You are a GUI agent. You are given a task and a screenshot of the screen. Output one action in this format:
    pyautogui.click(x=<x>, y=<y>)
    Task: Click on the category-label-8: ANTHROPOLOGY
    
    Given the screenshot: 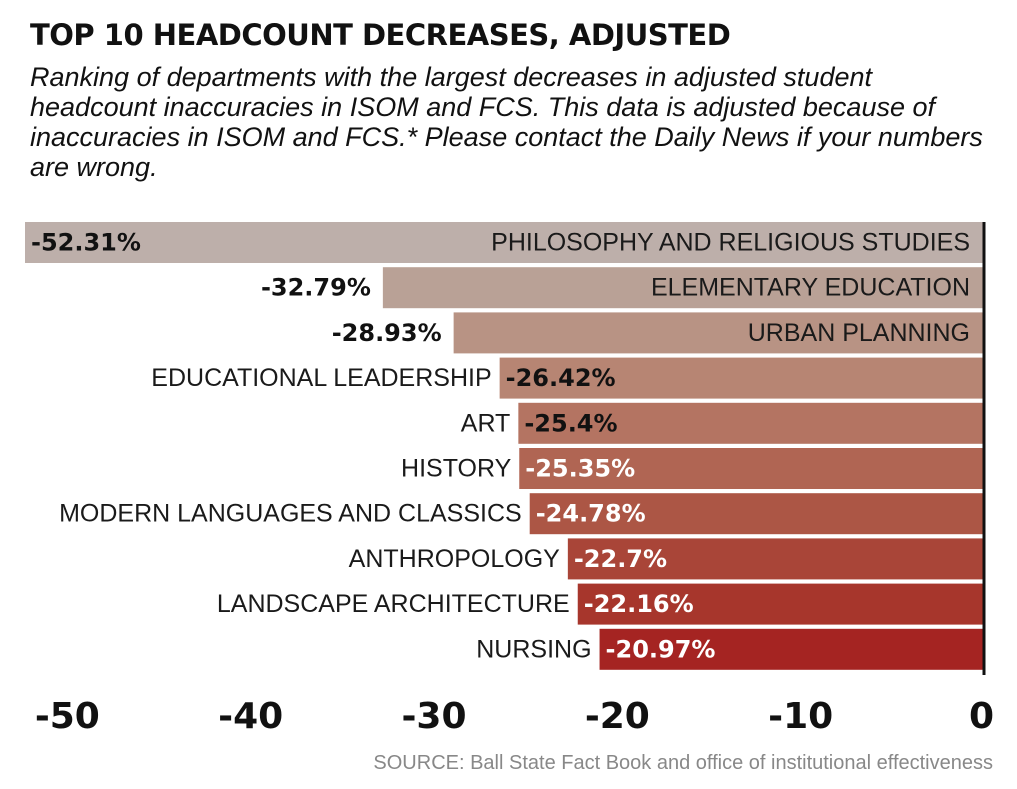 What is the action you would take?
    pyautogui.click(x=454, y=559)
    